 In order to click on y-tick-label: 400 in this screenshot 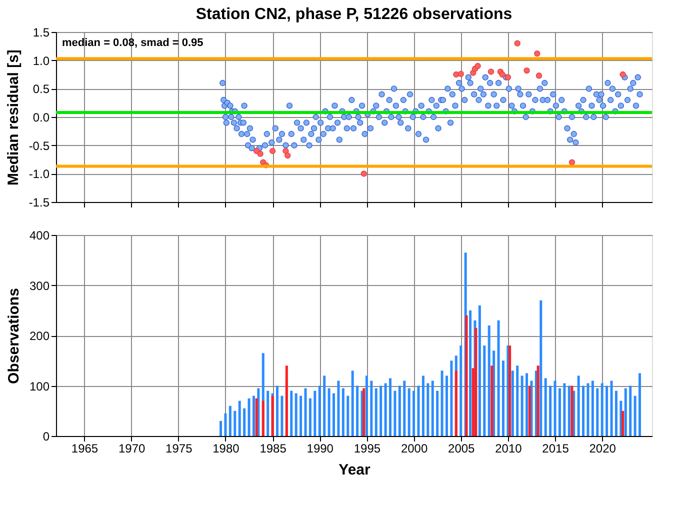, I will do `click(39, 235)`.